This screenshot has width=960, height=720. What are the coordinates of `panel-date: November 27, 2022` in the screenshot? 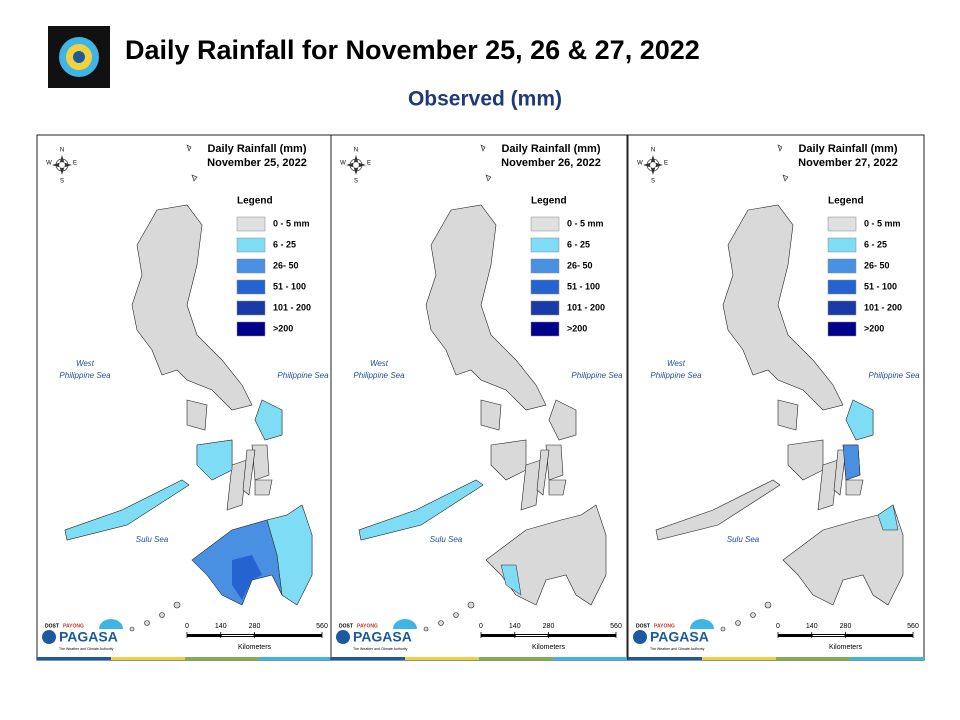 It's located at (848, 163).